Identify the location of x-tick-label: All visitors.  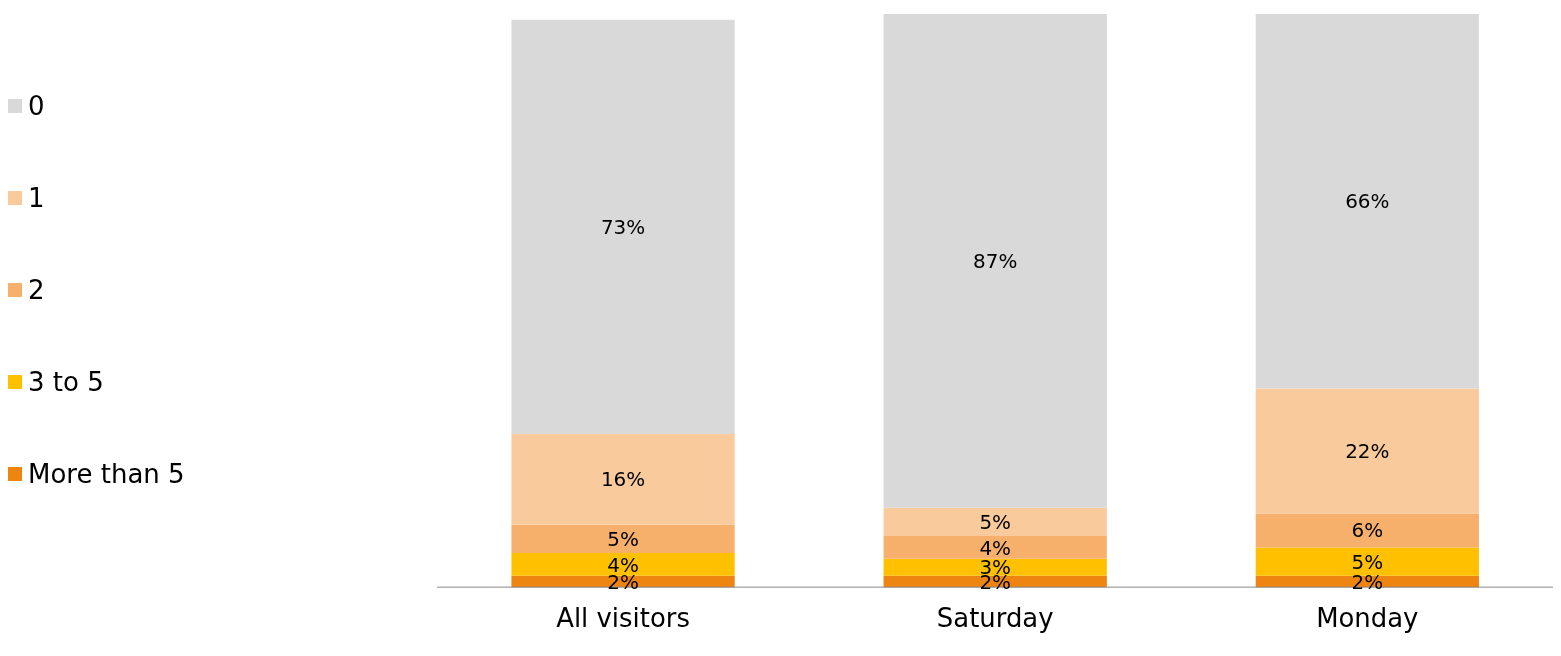
(622, 618).